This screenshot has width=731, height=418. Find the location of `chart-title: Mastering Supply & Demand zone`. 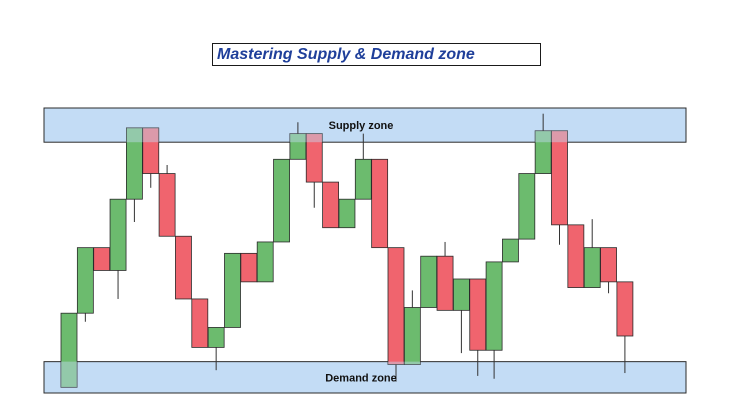

chart-title: Mastering Supply & Demand zone is located at coordinates (376, 54).